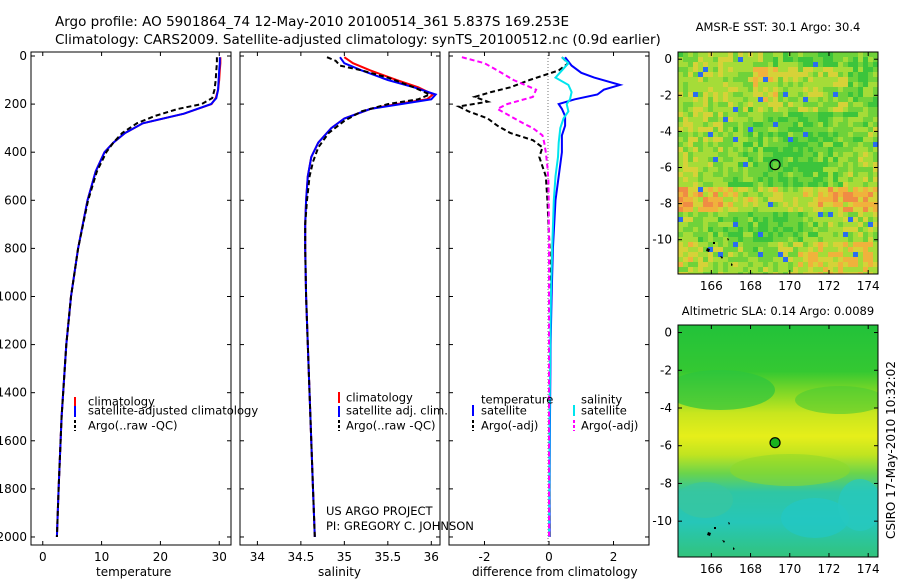 Image resolution: width=900 pixels, height=580 pixels. Describe the element at coordinates (23, 56) in the screenshot. I see `depth-tick-label: 0` at that location.